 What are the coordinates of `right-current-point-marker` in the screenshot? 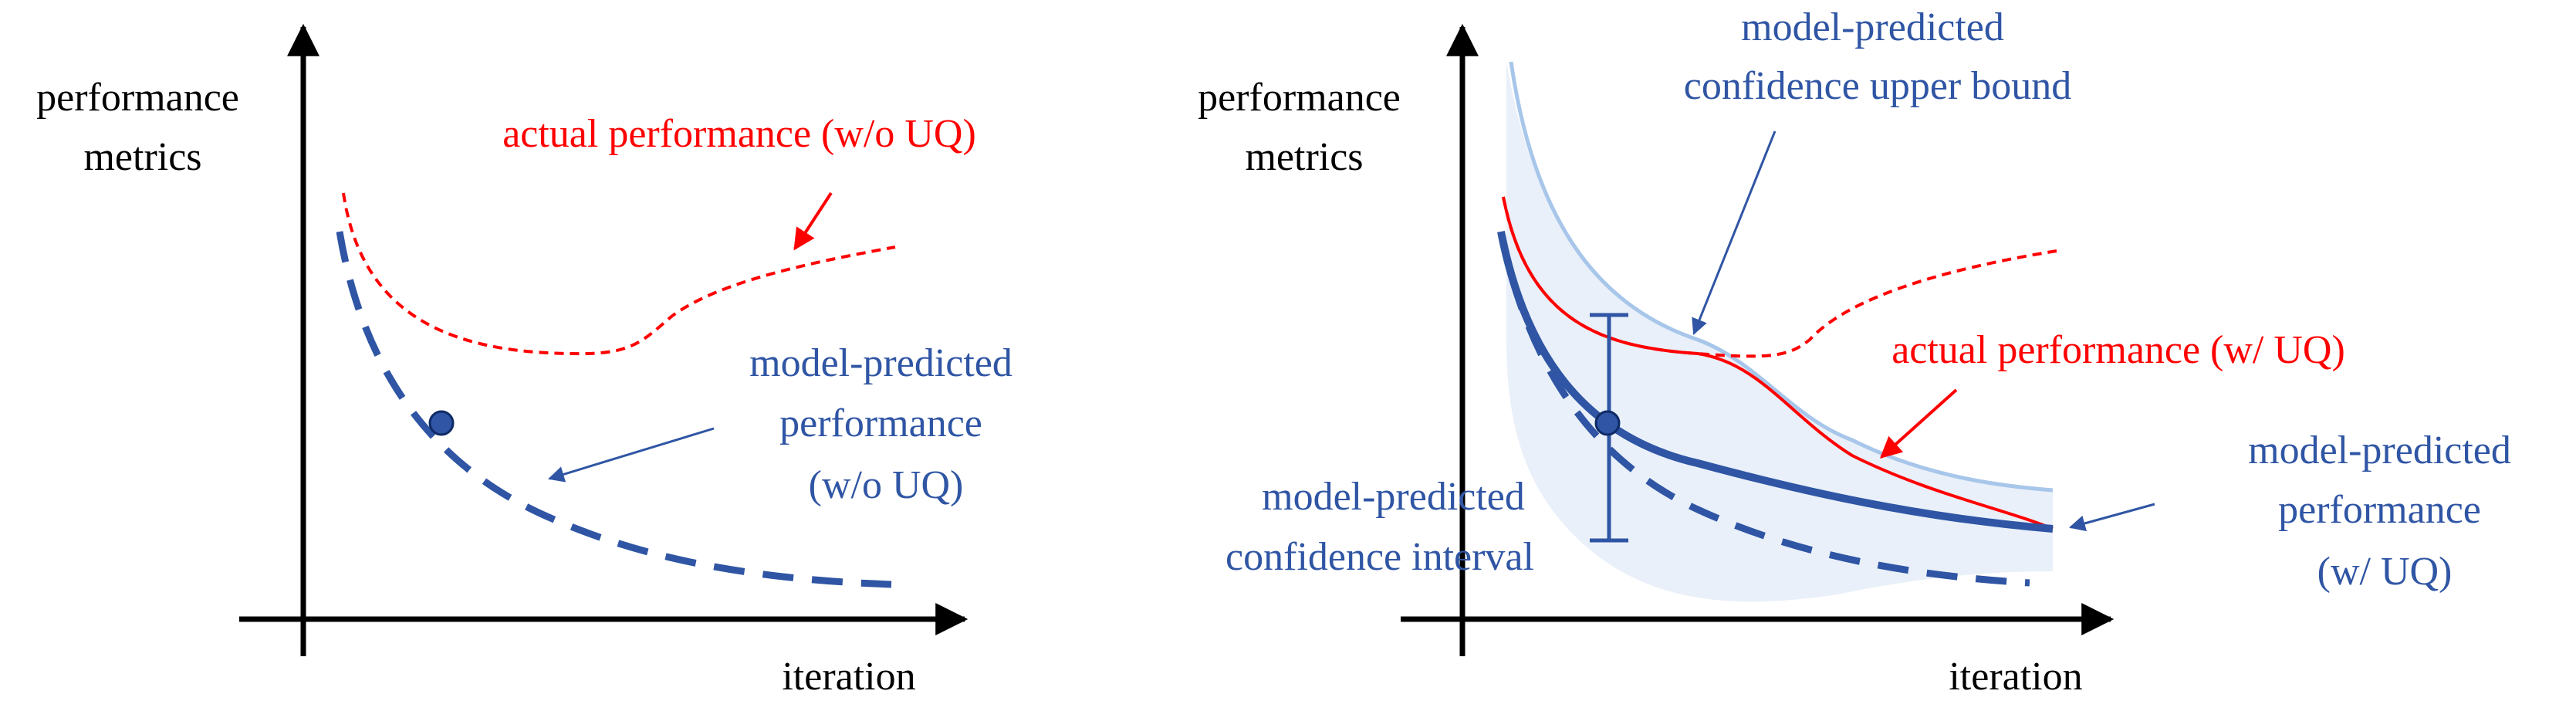 It's located at (1607, 423).